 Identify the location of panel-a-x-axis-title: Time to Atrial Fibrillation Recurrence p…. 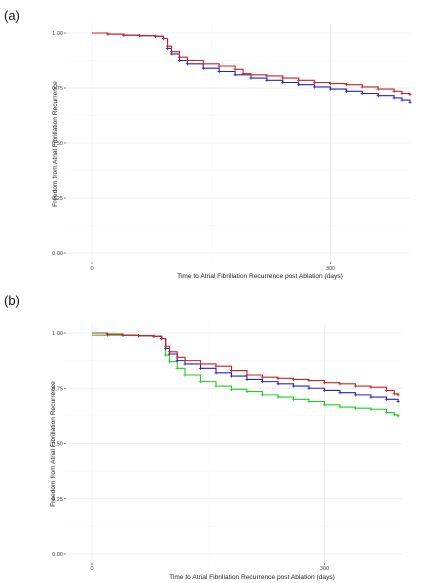
(260, 276).